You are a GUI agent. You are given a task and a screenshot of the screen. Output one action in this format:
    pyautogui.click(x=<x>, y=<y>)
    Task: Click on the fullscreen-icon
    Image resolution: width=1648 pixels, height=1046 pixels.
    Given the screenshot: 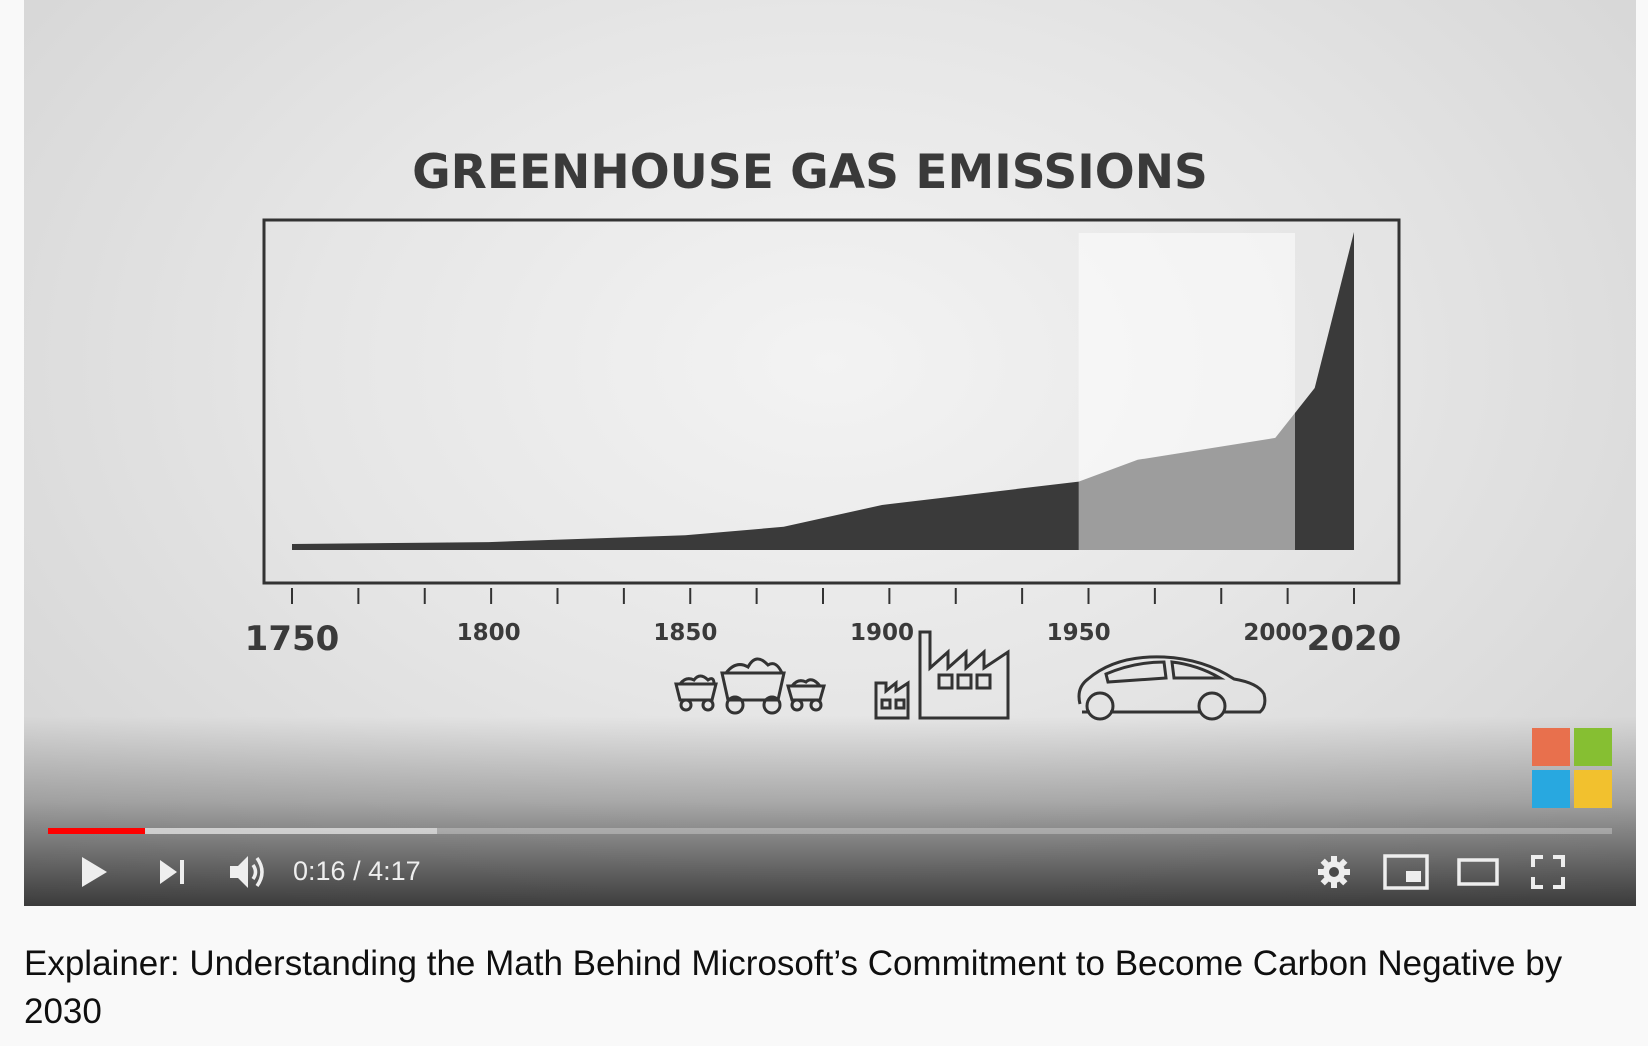 What is the action you would take?
    pyautogui.click(x=1548, y=872)
    